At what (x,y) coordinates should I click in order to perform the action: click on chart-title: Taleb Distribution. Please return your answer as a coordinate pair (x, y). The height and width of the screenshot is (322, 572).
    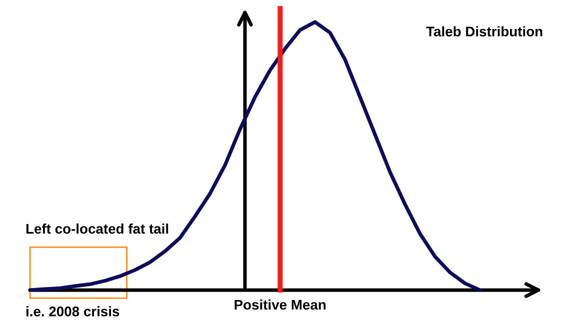
    Looking at the image, I should click on (484, 31).